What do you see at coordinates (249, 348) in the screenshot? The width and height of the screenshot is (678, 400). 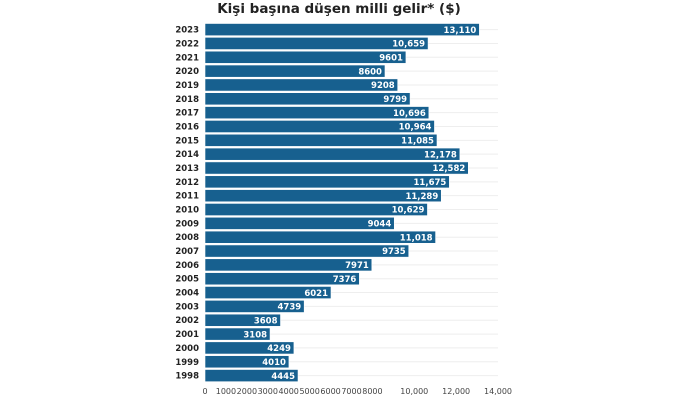 I see `bar-2000` at bounding box center [249, 348].